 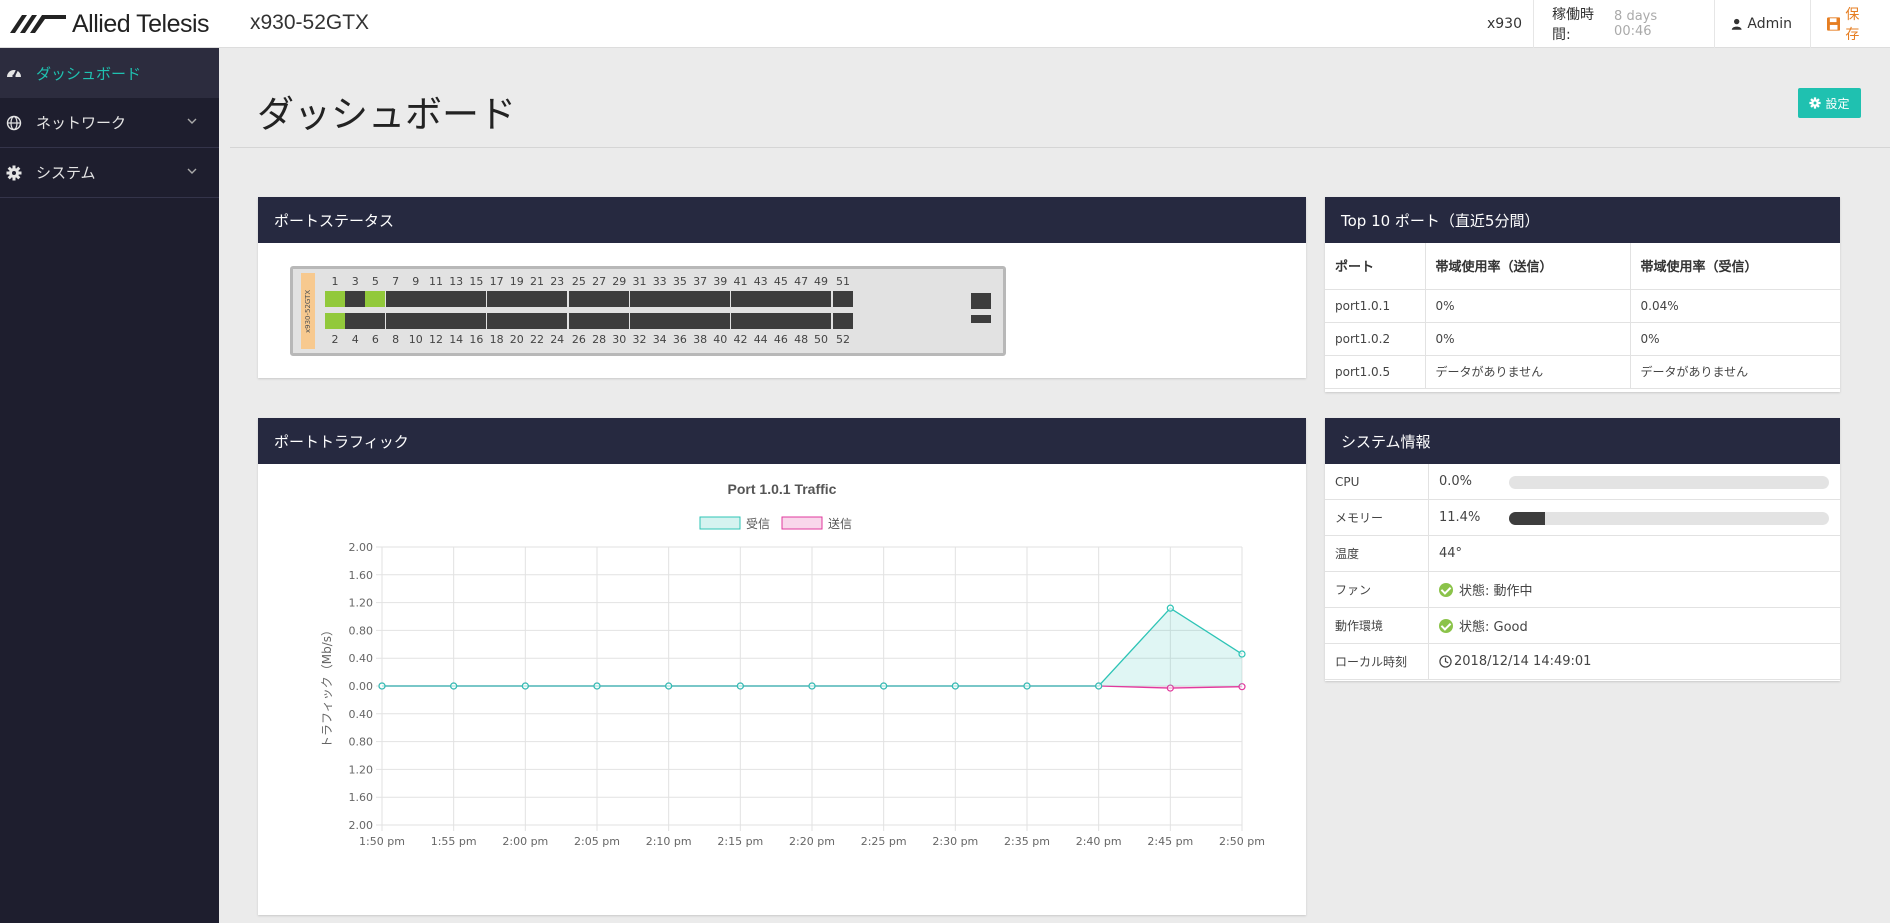 What do you see at coordinates (476, 339) in the screenshot?
I see `port-number-label: 16` at bounding box center [476, 339].